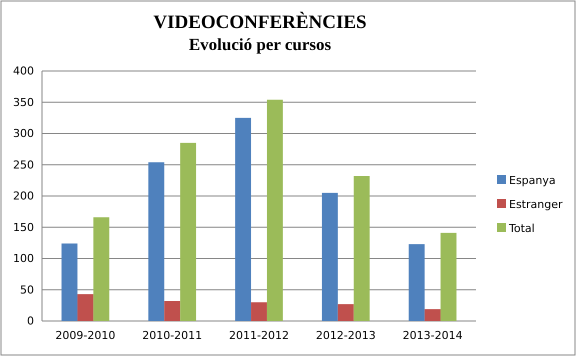 This screenshot has height=356, width=576. What do you see at coordinates (260, 22) in the screenshot?
I see `chart-title: VIDEOCONFERÈNCIES` at bounding box center [260, 22].